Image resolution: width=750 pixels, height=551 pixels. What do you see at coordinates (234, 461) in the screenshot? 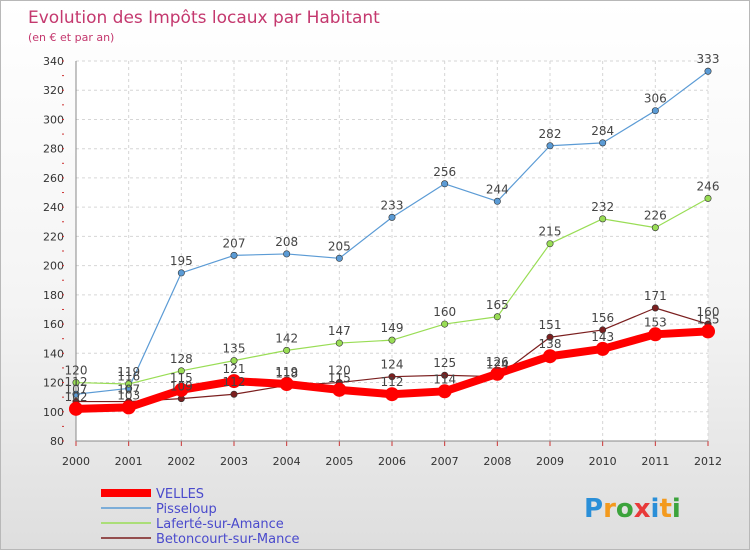
I see `x-tick-label: 2003` at bounding box center [234, 461].